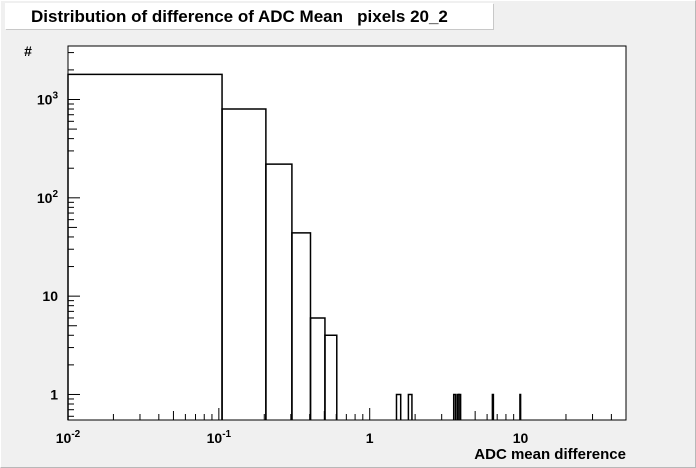  I want to click on x-tick-label: 10⁻², so click(68, 437).